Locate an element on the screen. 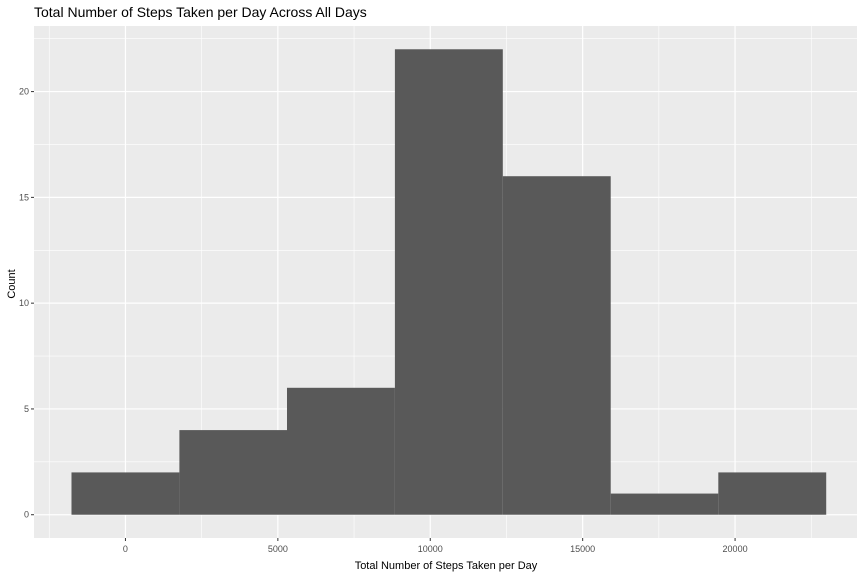 Image resolution: width=864 pixels, height=576 pixels. x-tick-label: 15000 is located at coordinates (582, 549).